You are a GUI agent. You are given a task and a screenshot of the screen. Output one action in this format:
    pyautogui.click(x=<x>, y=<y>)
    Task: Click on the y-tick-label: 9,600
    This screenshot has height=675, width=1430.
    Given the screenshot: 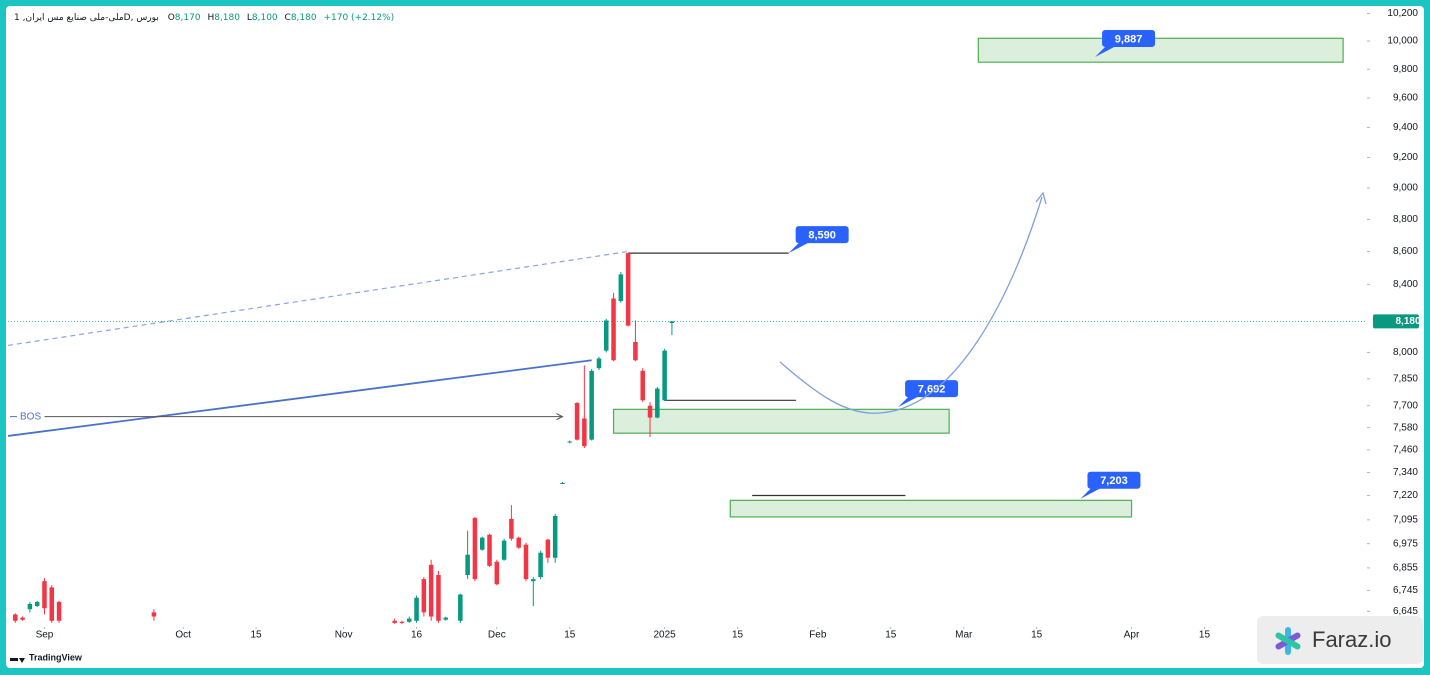 What is the action you would take?
    pyautogui.click(x=1405, y=98)
    